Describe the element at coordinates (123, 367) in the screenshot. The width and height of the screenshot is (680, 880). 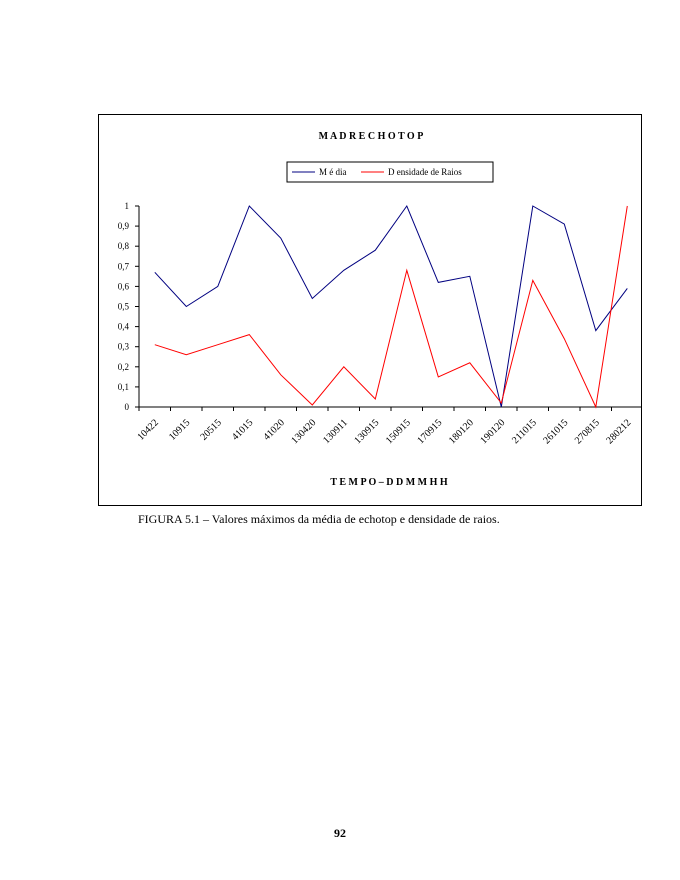
I see `y-tick-label: 0,2` at that location.